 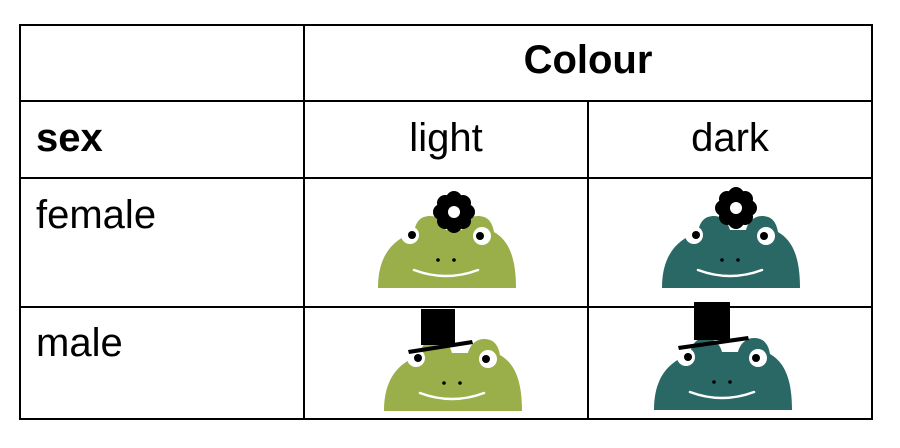 I want to click on row-label-male: male, so click(x=79, y=343).